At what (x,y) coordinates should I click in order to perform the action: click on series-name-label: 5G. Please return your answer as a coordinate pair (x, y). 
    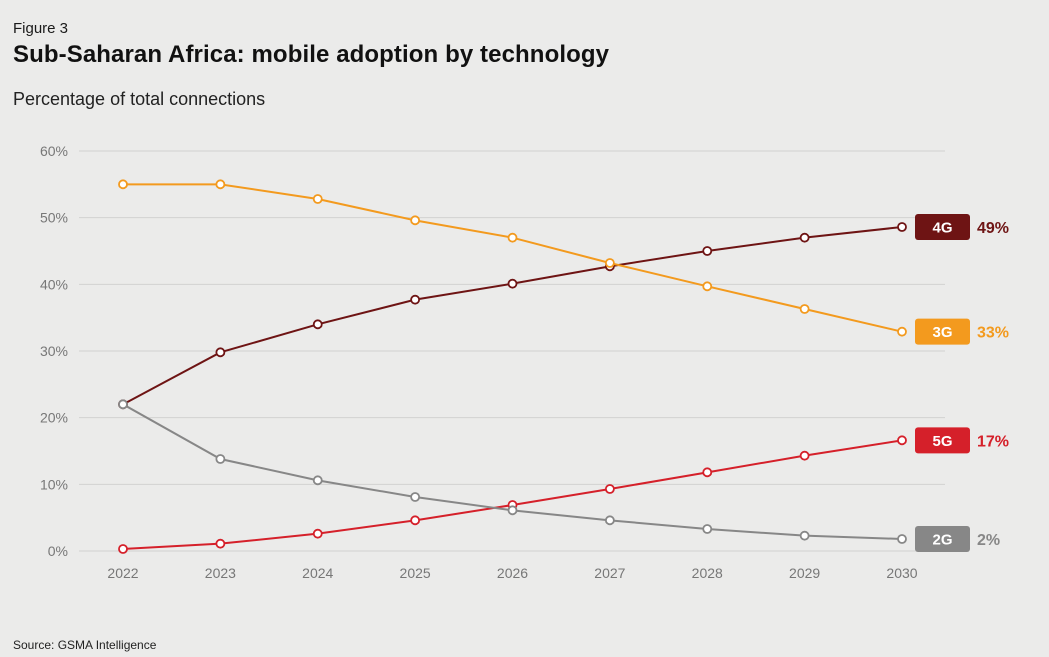
    Looking at the image, I should click on (942, 441).